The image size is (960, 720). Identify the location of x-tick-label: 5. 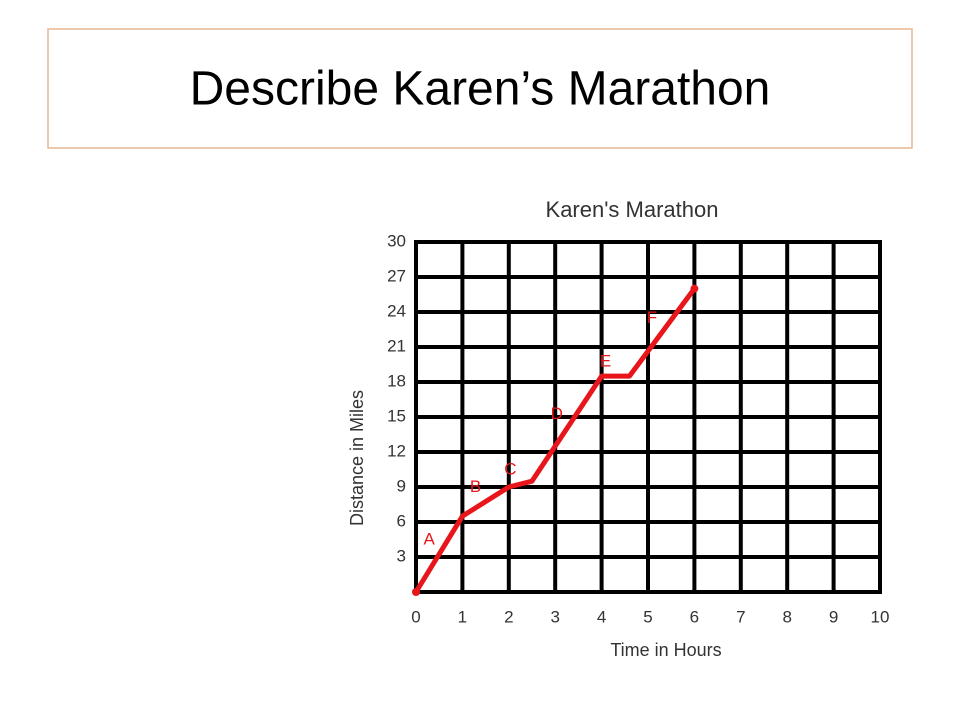
(647, 616).